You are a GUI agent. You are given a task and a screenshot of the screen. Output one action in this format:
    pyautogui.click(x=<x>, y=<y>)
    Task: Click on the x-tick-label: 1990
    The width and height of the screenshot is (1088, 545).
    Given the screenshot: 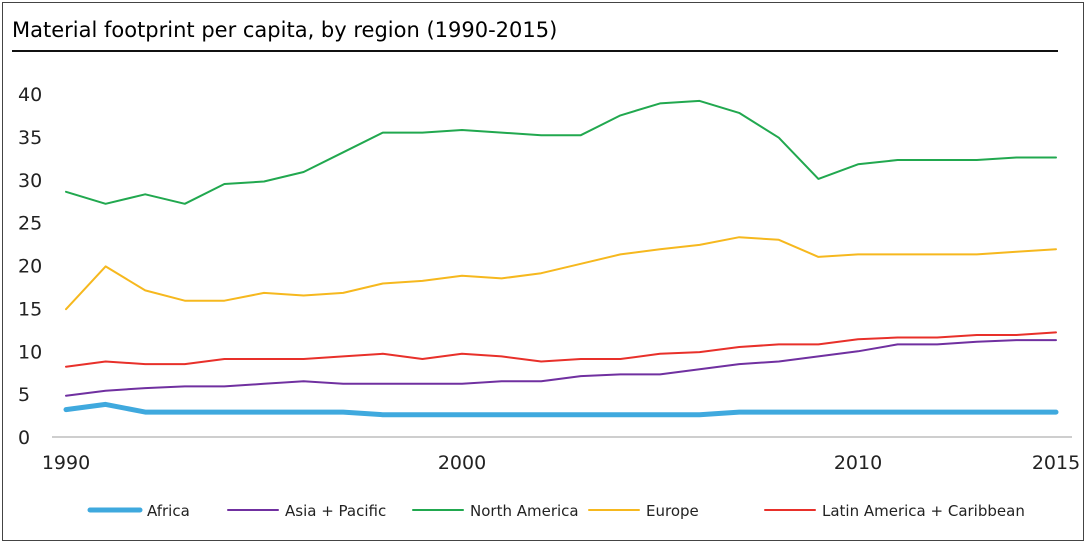 What is the action you would take?
    pyautogui.click(x=66, y=463)
    